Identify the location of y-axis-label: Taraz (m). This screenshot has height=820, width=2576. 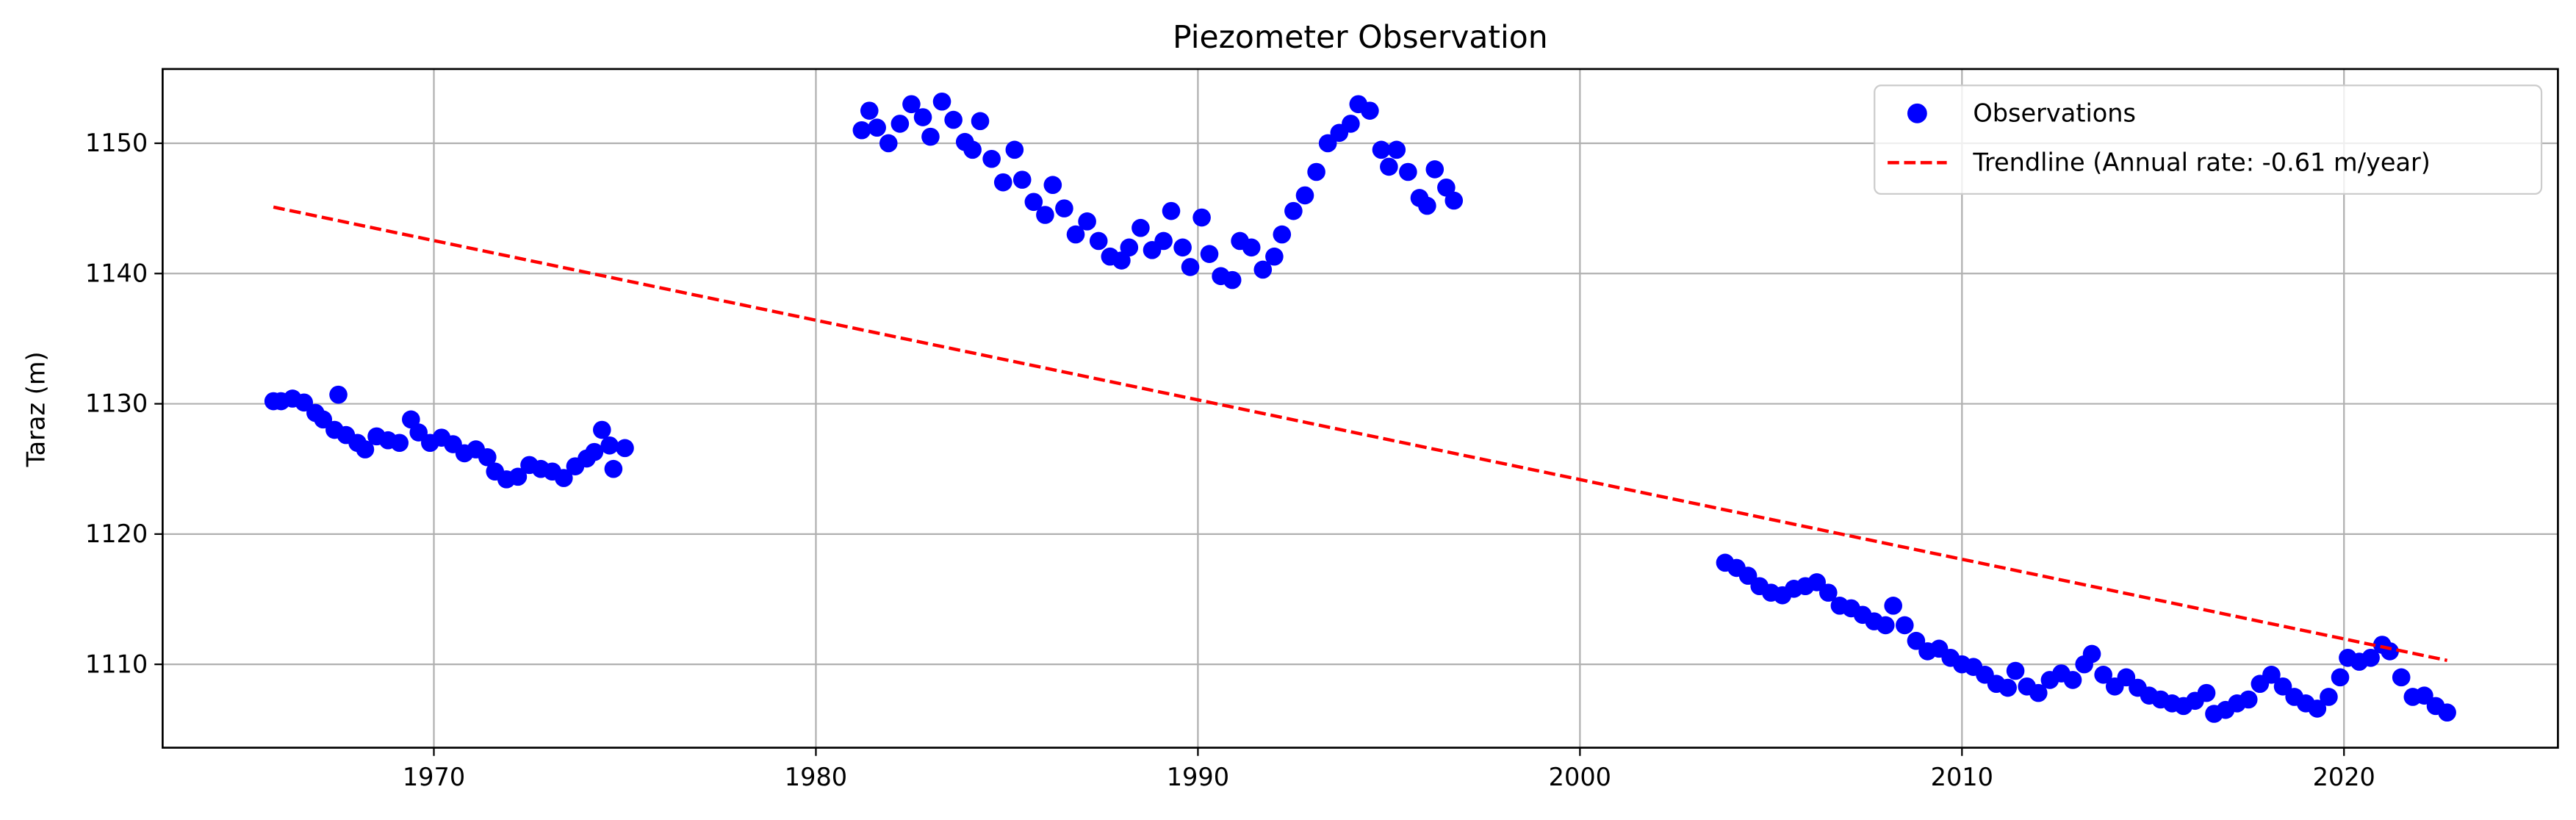
(35, 409).